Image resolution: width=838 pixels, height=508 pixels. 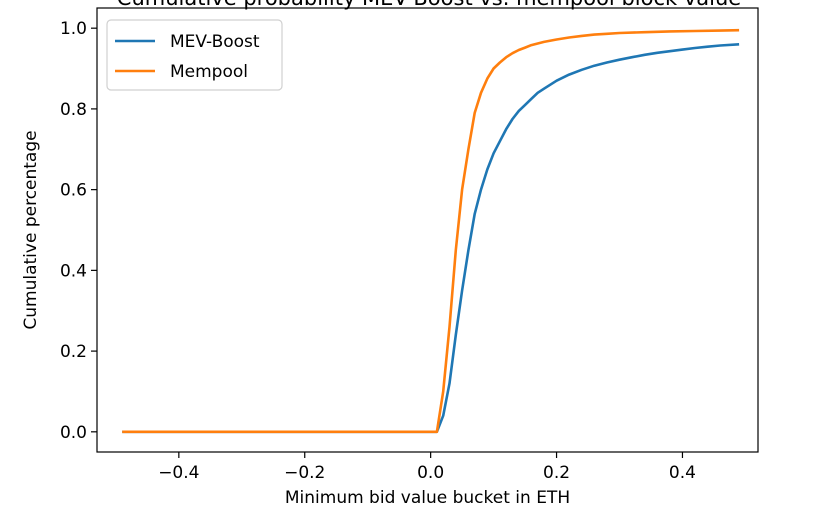 What do you see at coordinates (430, 473) in the screenshot?
I see `x-tick-label: 0.0` at bounding box center [430, 473].